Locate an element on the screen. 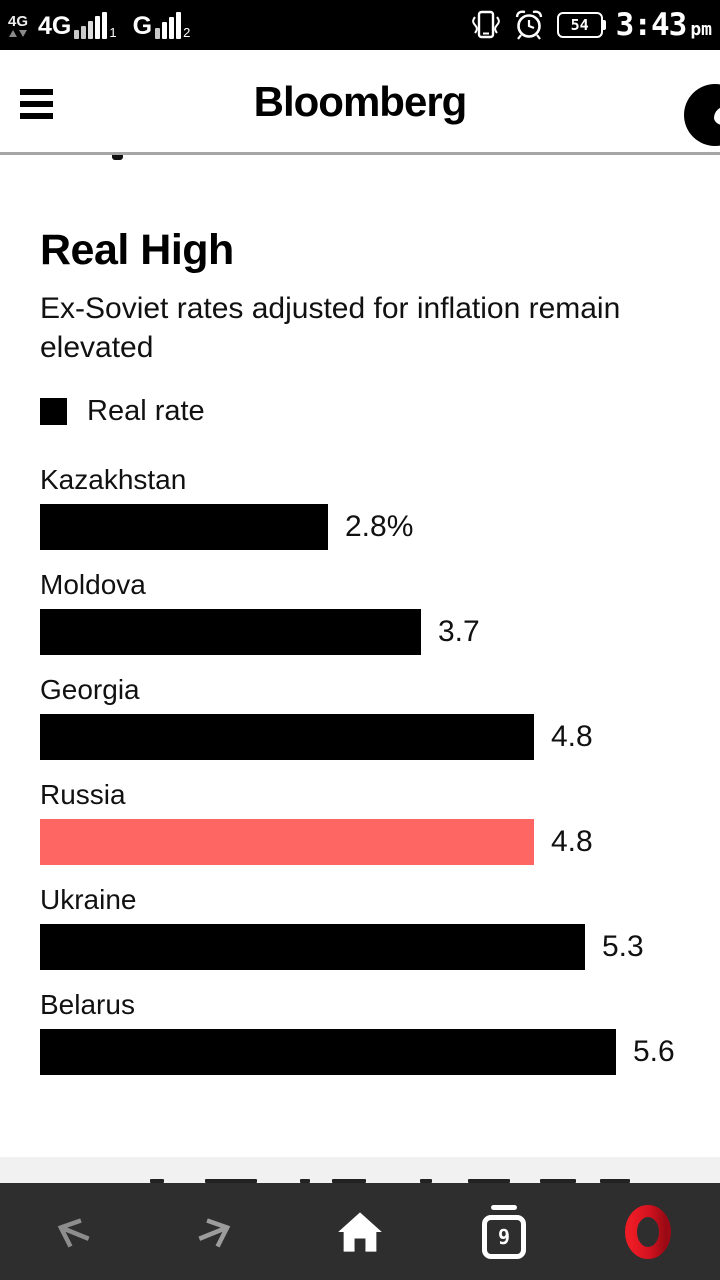 The image size is (720, 1280). sim2-signal-icon: G 2 is located at coordinates (161, 25).